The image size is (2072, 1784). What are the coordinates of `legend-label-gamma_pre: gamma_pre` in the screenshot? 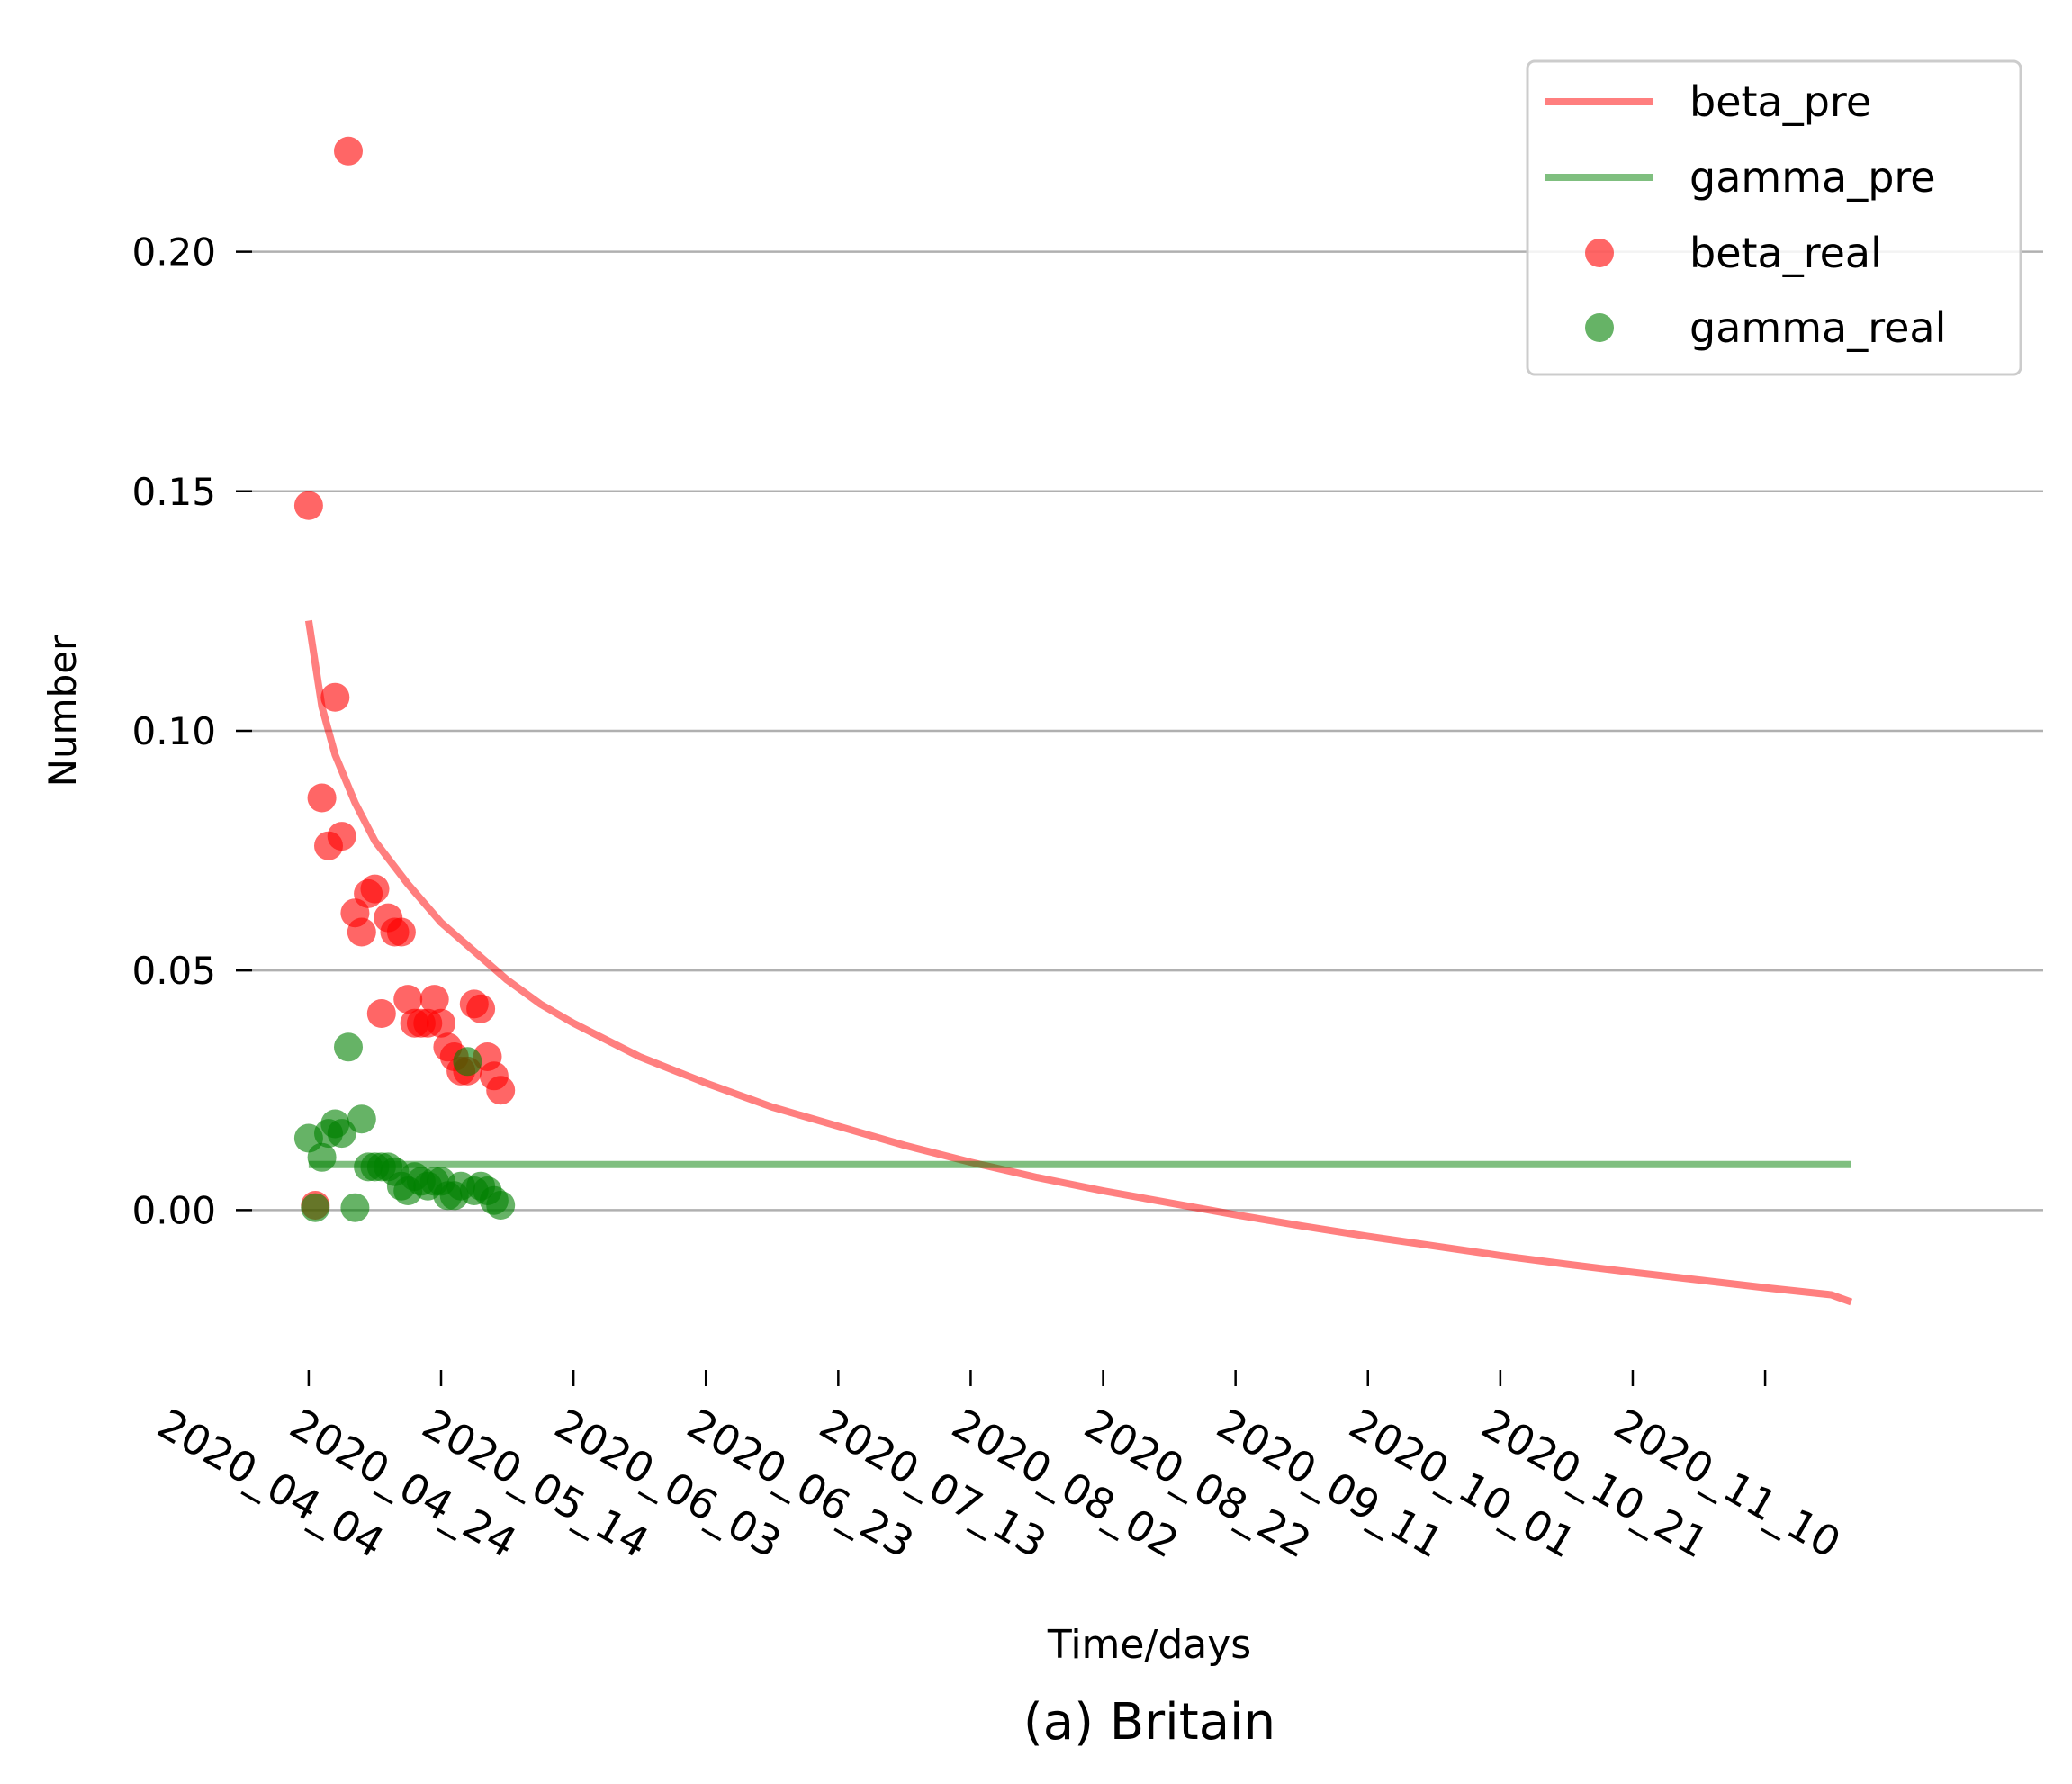 It's located at (1812, 177).